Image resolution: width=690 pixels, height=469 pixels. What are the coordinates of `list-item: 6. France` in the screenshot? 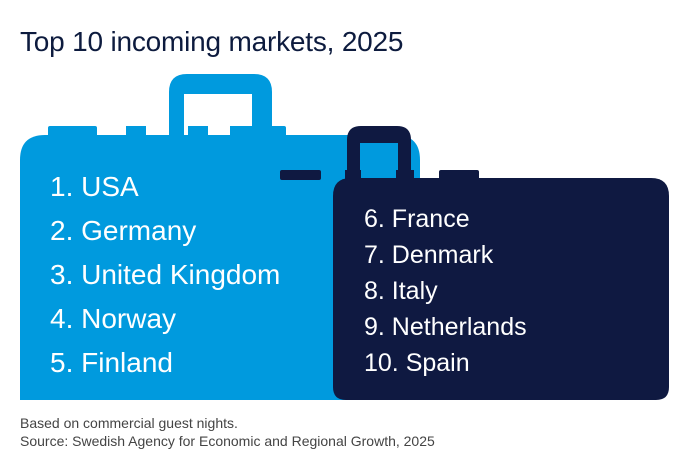 It's located at (417, 219).